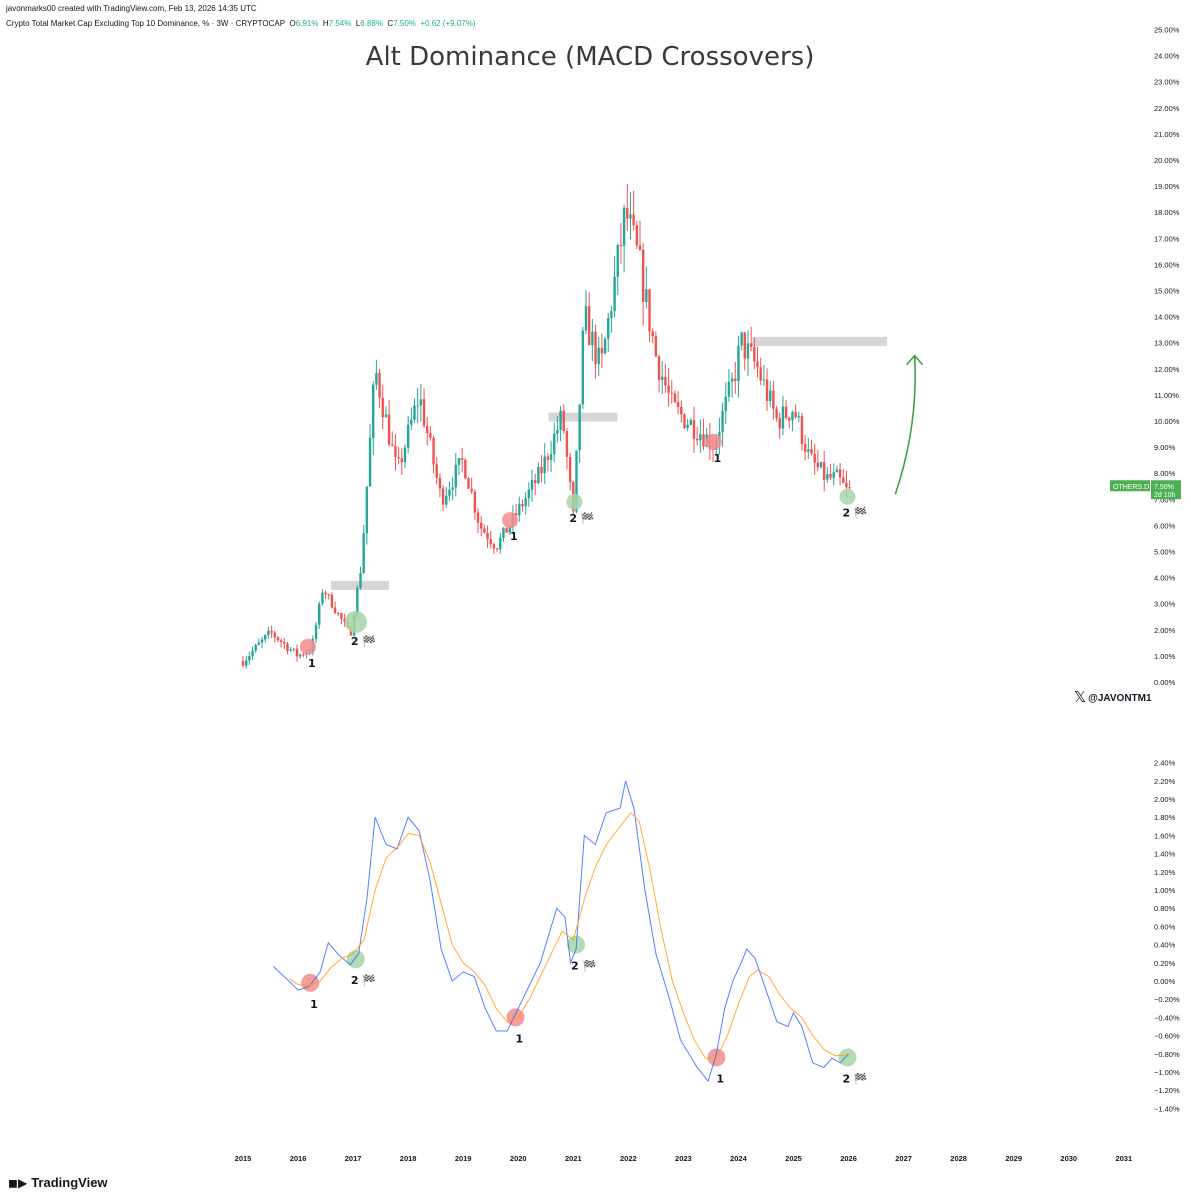 The height and width of the screenshot is (1200, 1191). I want to click on x-logo-icon: 𝕏, so click(1080, 697).